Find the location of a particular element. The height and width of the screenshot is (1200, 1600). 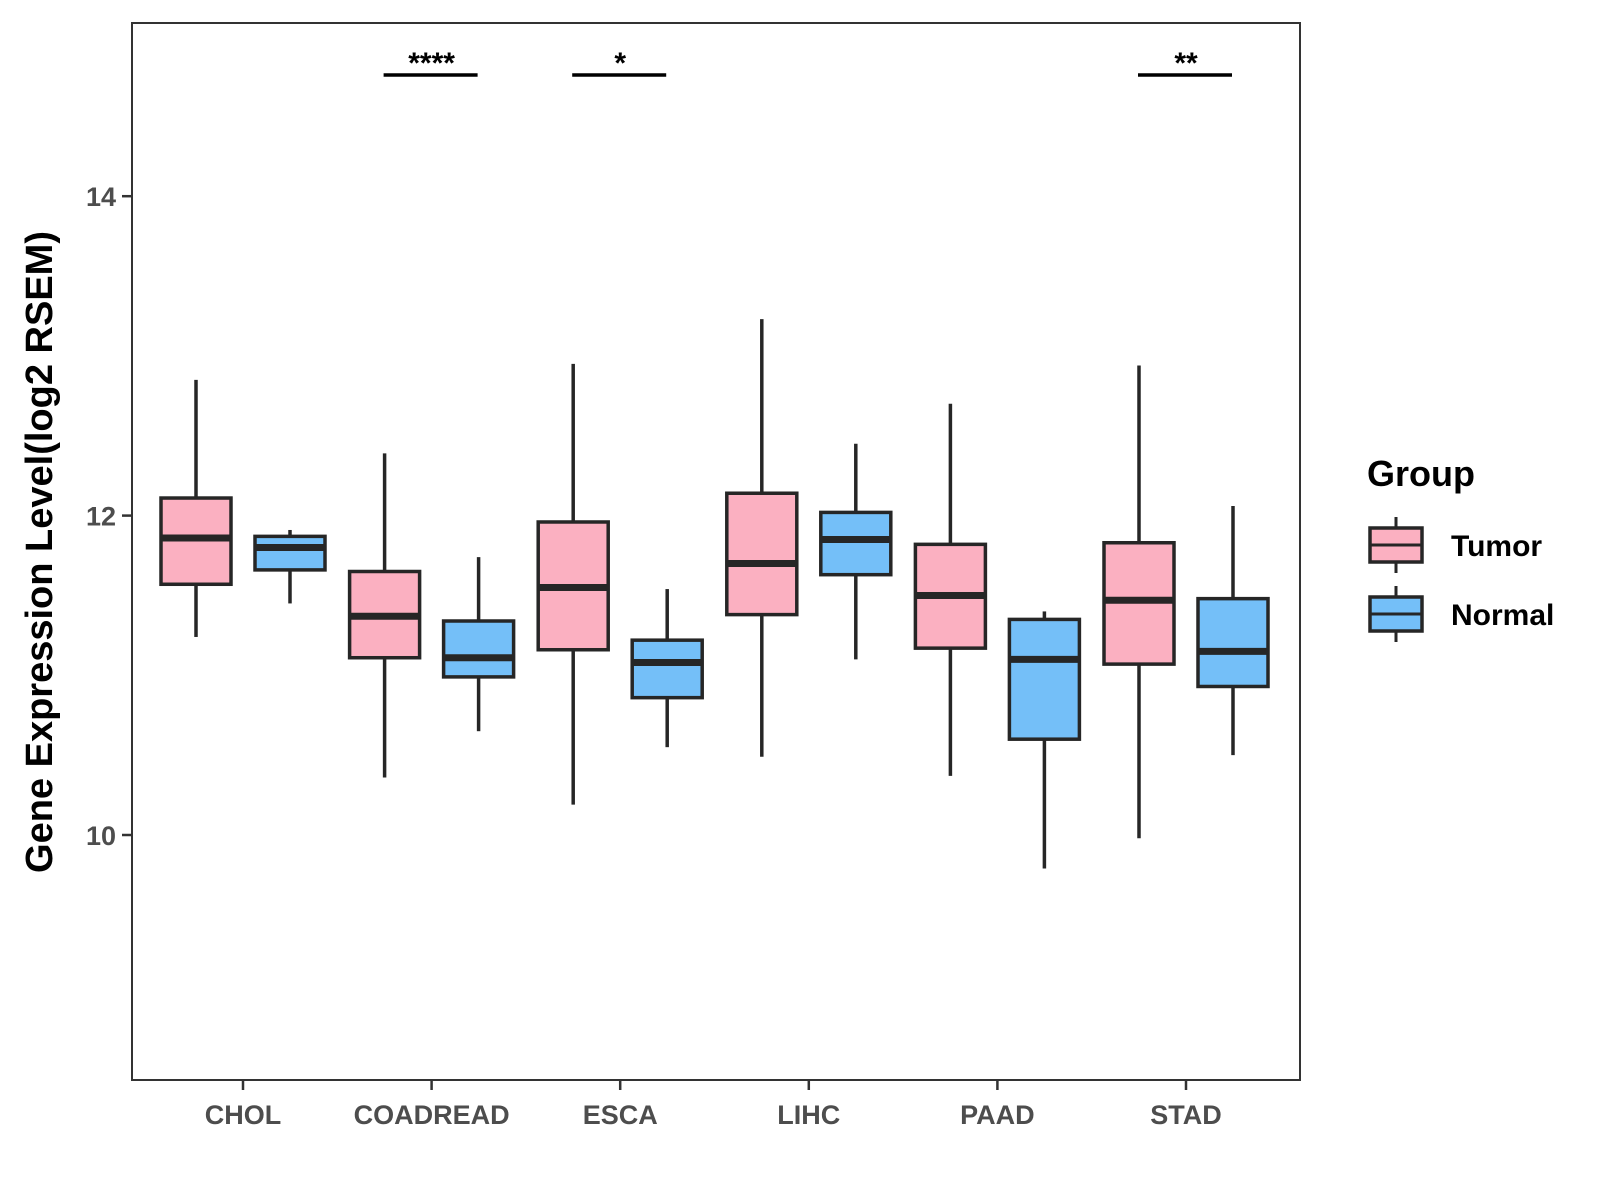

box-tumor-stad is located at coordinates (1139, 602).